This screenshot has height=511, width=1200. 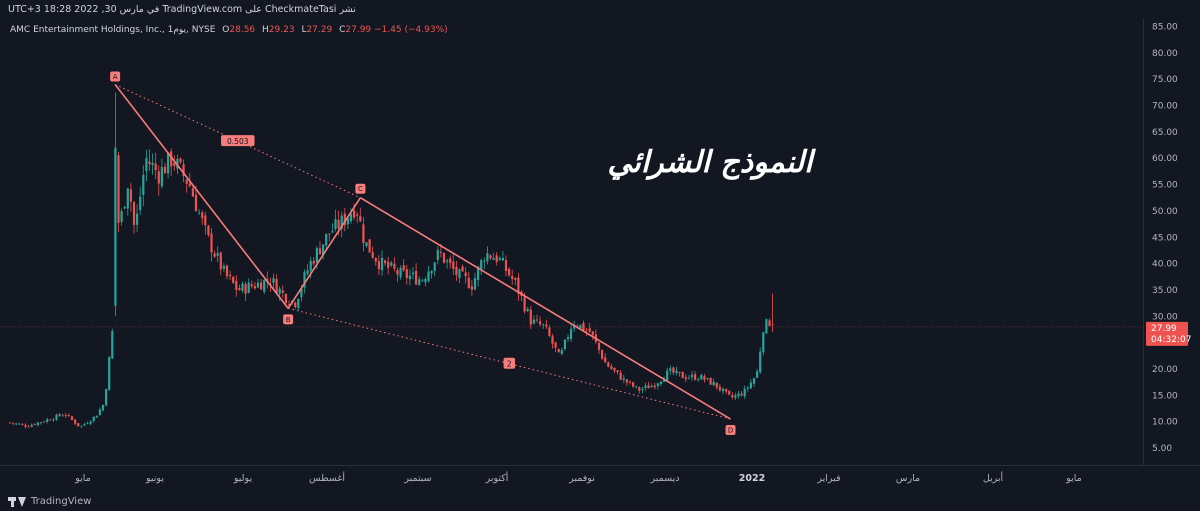 I want to click on price-tick-label: 15.00, so click(x=1165, y=396).